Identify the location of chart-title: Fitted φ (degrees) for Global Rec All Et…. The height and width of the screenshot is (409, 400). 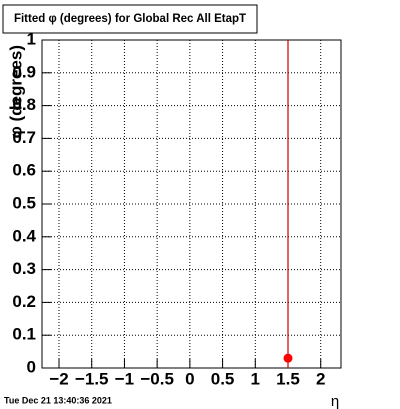
(130, 19).